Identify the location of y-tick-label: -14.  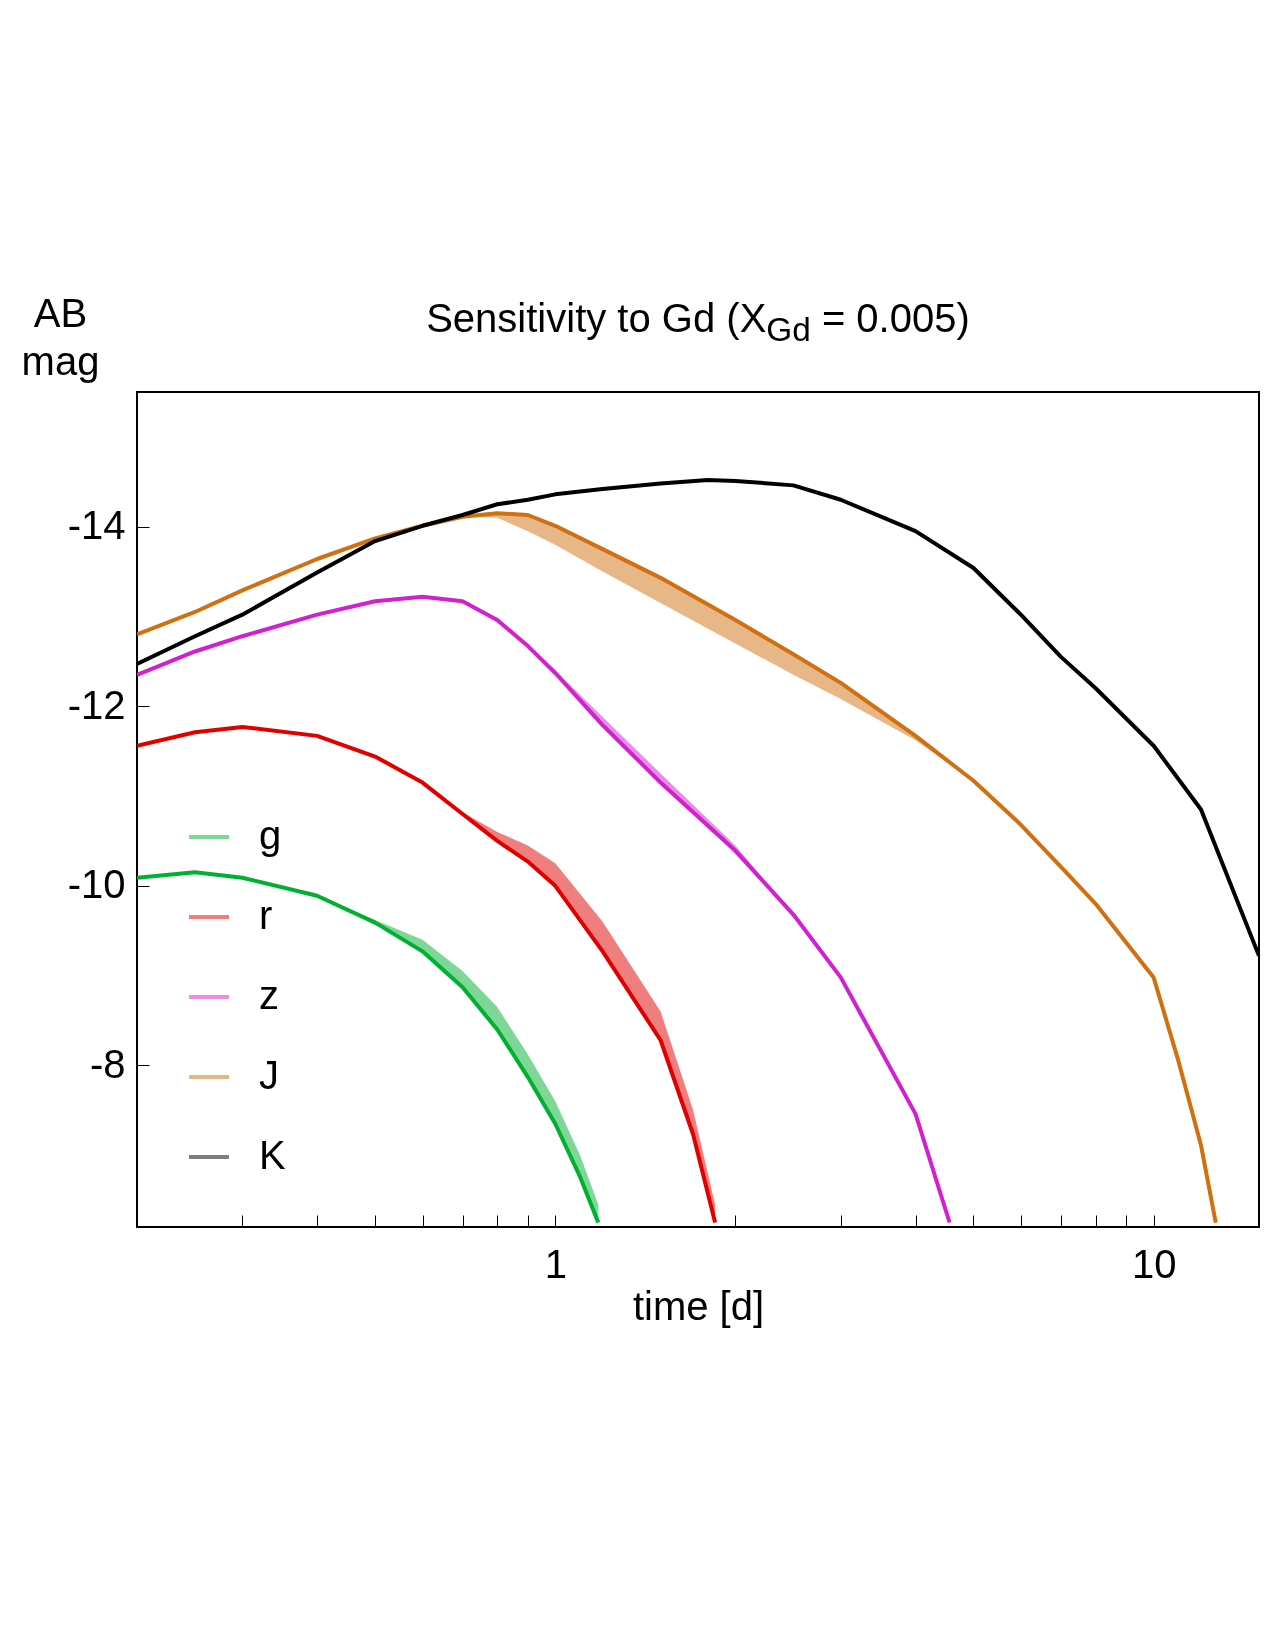
(96, 525).